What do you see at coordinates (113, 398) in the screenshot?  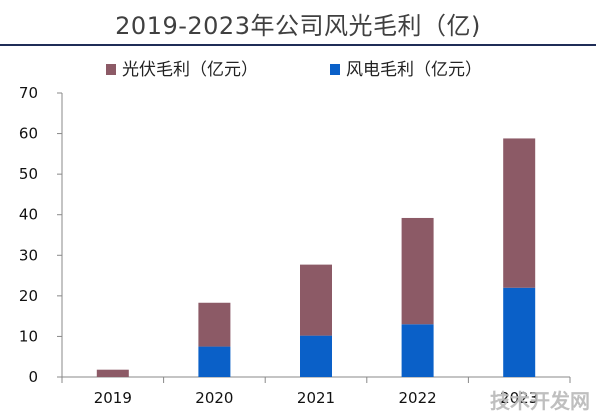 I see `x-tick-label: 2019` at bounding box center [113, 398].